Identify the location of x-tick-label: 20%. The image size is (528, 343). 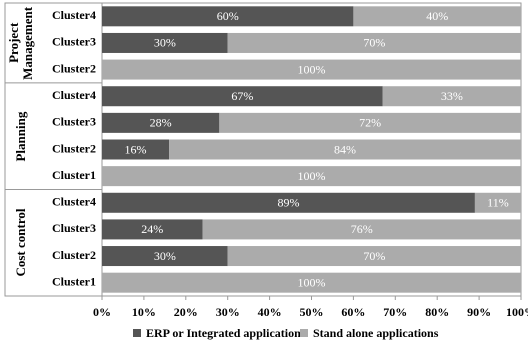
(186, 312).